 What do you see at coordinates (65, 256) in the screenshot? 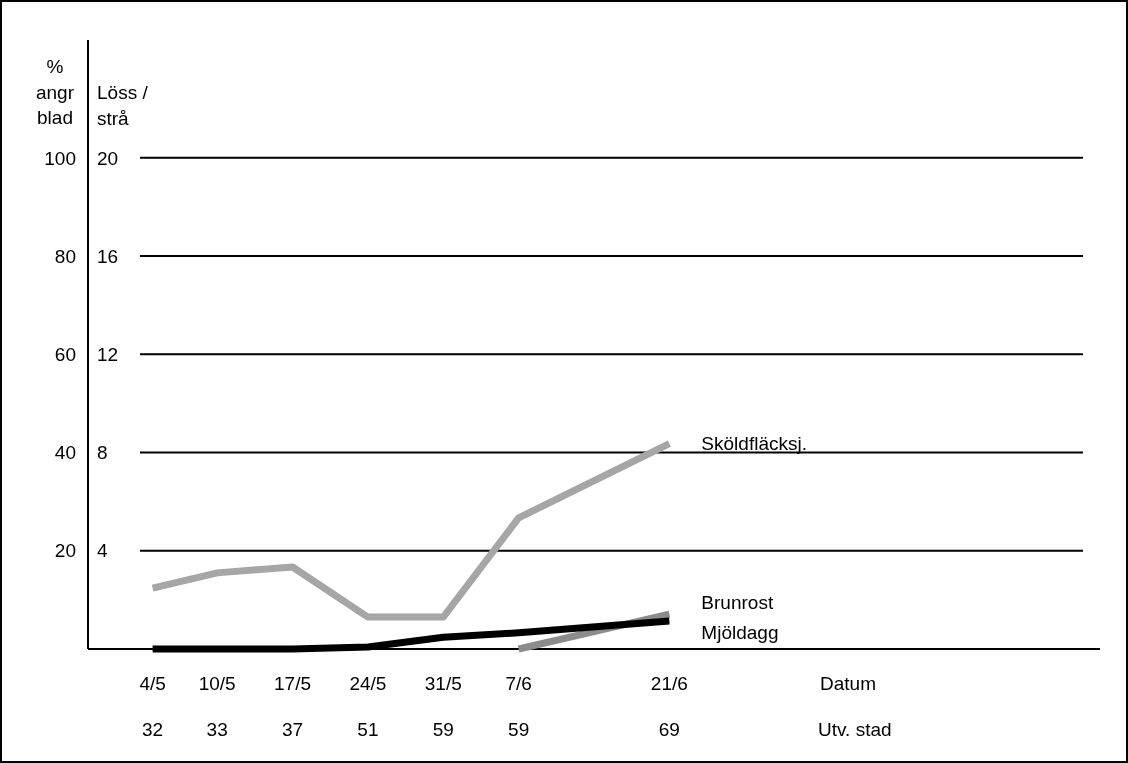
I see `y-tick-label: 80` at bounding box center [65, 256].